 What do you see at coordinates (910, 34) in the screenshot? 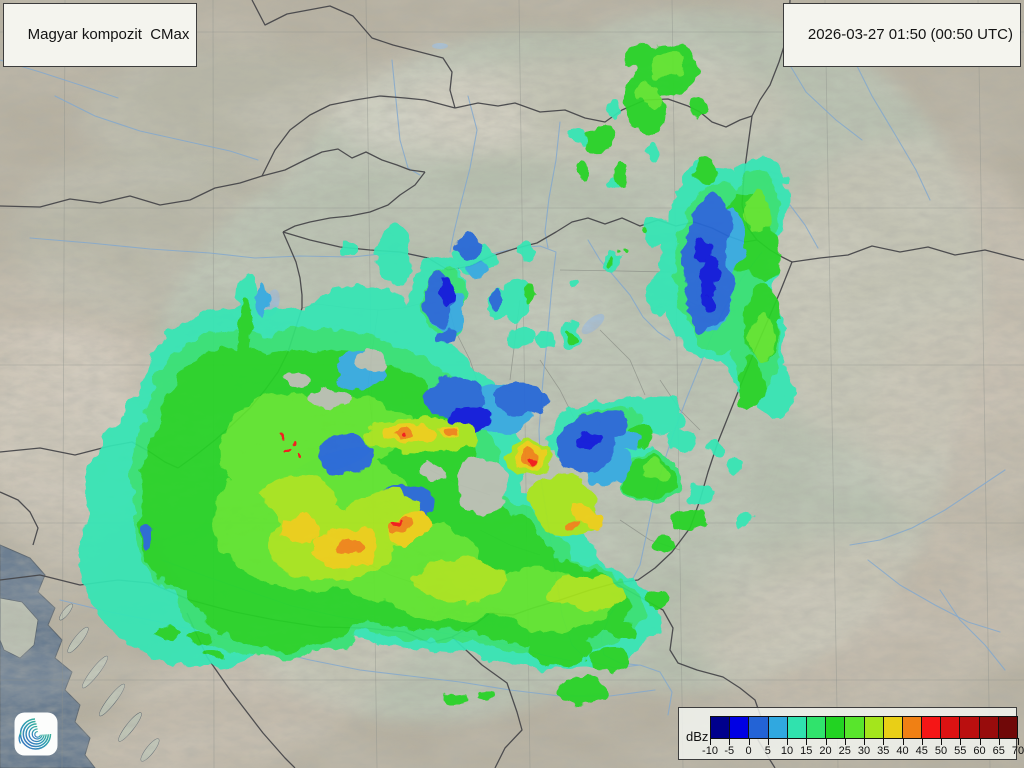
I see `timestamp: 2026-03-27 01:50 (00:50 UTC)` at bounding box center [910, 34].